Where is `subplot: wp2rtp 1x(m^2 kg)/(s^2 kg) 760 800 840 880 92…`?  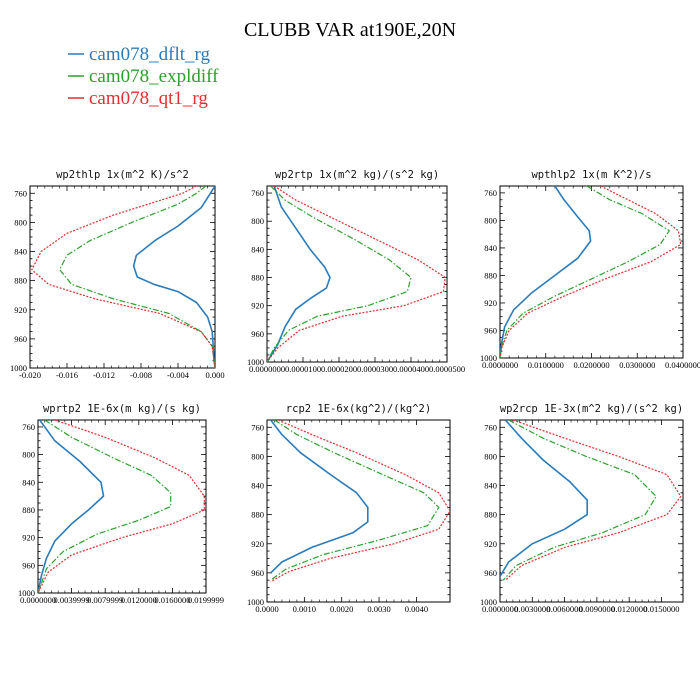
subplot: wp2rtp 1x(m^2 kg)/(s^2 kg) 760 800 840 880 92… is located at coordinates (356, 271).